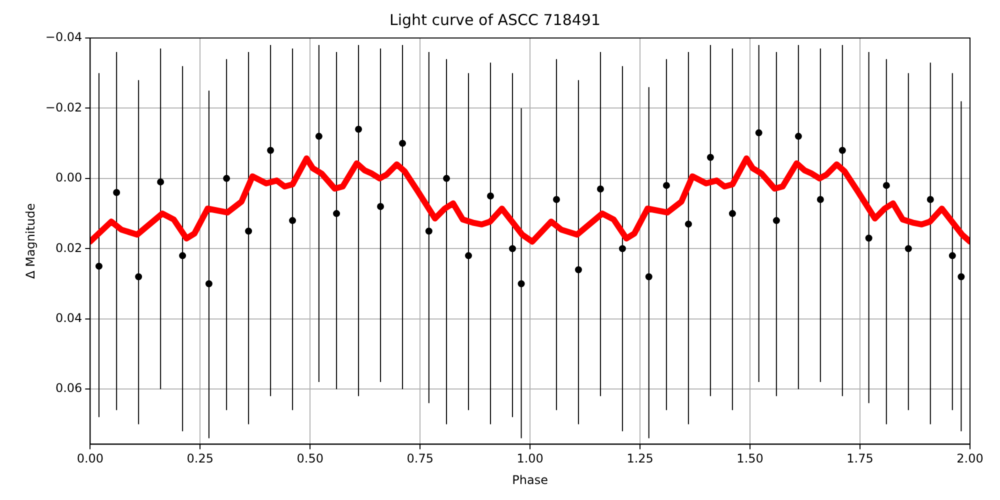  I want to click on x-axis-title: Phase, so click(530, 479).